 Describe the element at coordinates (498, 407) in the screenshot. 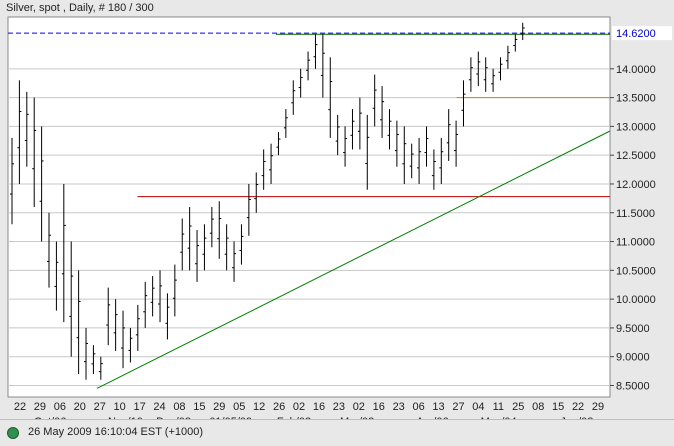

I see `x-day-label: 11` at that location.